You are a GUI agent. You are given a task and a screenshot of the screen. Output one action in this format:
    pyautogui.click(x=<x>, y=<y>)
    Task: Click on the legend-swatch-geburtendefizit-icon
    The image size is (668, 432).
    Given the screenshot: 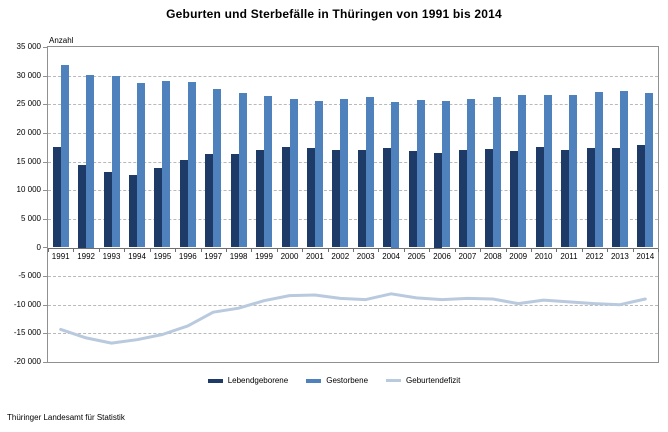 What is the action you would take?
    pyautogui.click(x=394, y=380)
    